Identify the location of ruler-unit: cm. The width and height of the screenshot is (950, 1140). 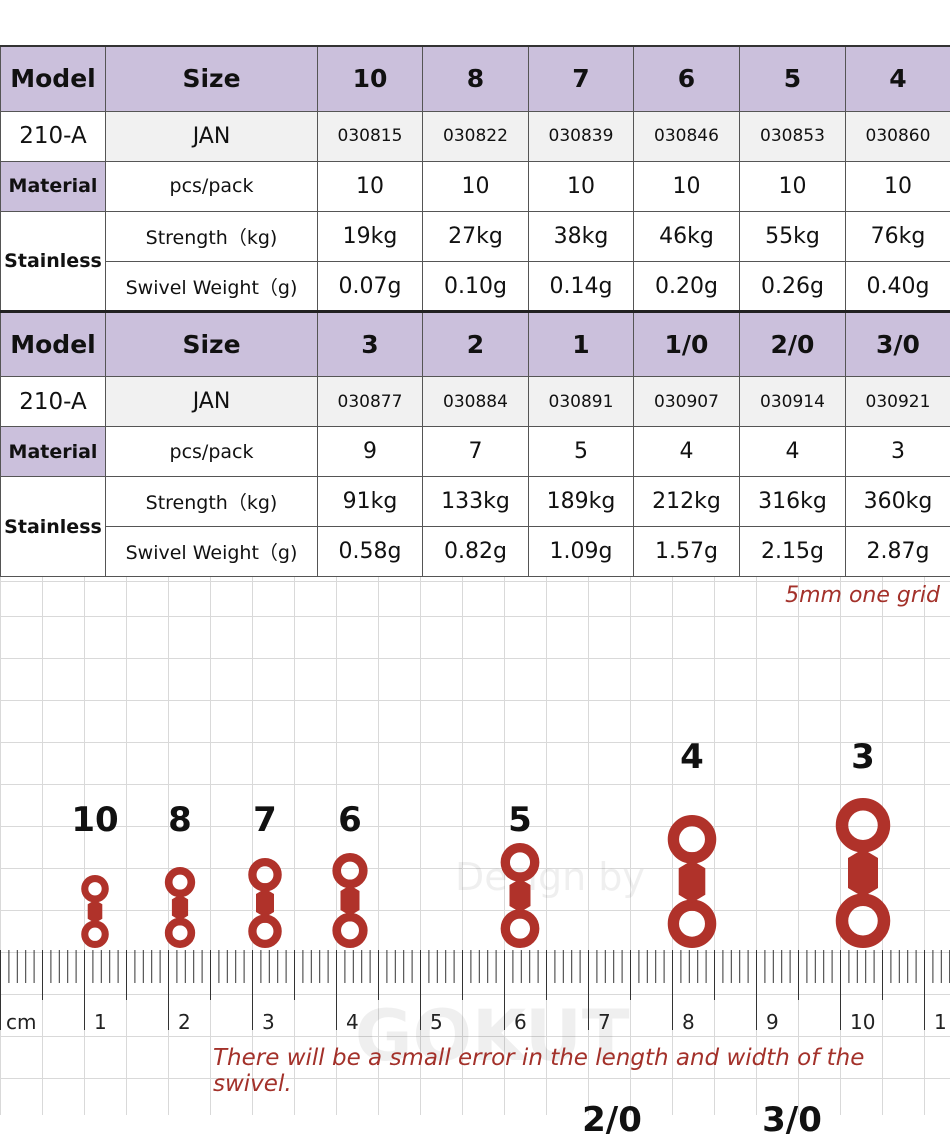
(21, 1022).